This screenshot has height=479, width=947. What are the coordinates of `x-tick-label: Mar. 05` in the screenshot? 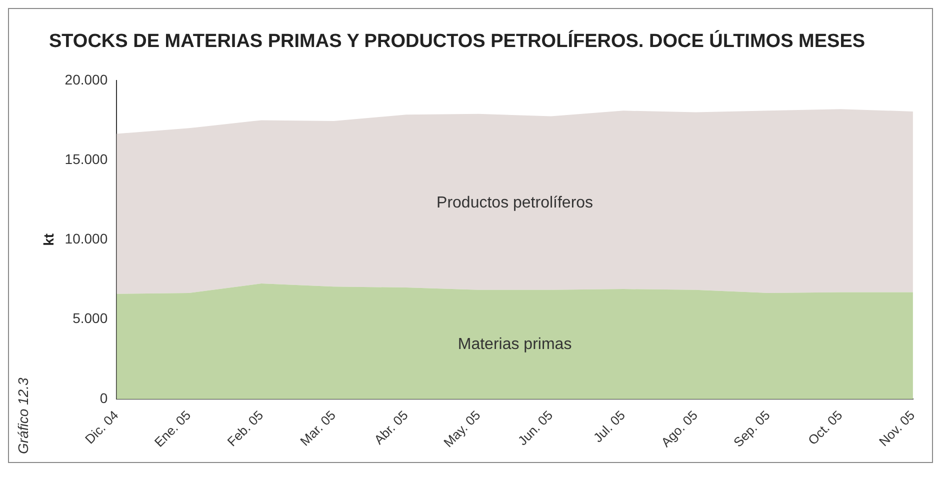 It's located at (317, 428).